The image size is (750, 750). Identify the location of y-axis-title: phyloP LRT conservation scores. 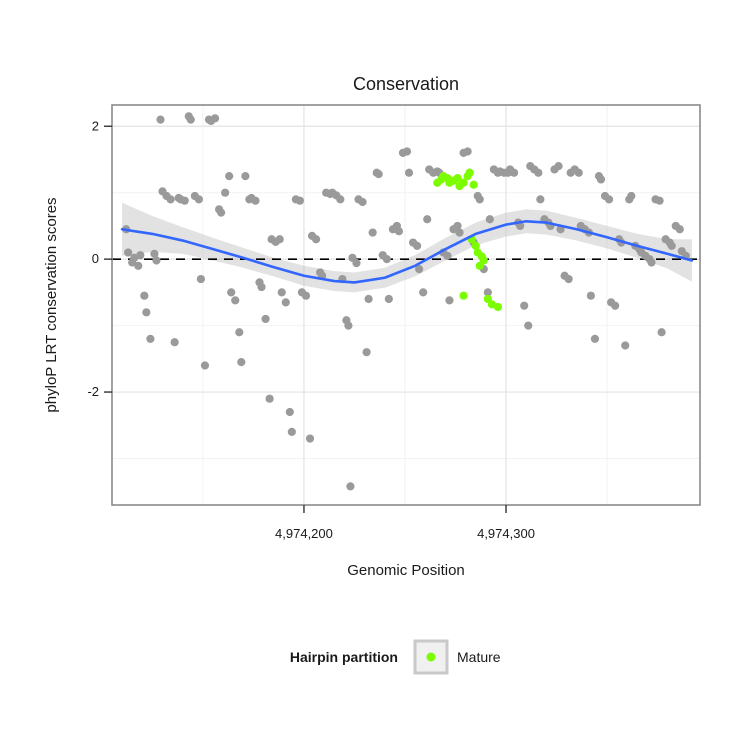
(51, 304).